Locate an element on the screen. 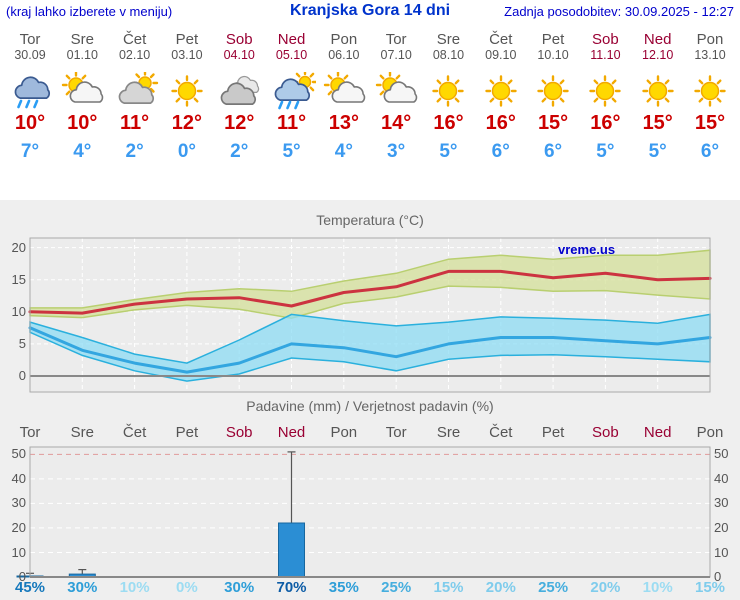 The height and width of the screenshot is (600, 740). day-date-label: 01.10 is located at coordinates (82, 55).